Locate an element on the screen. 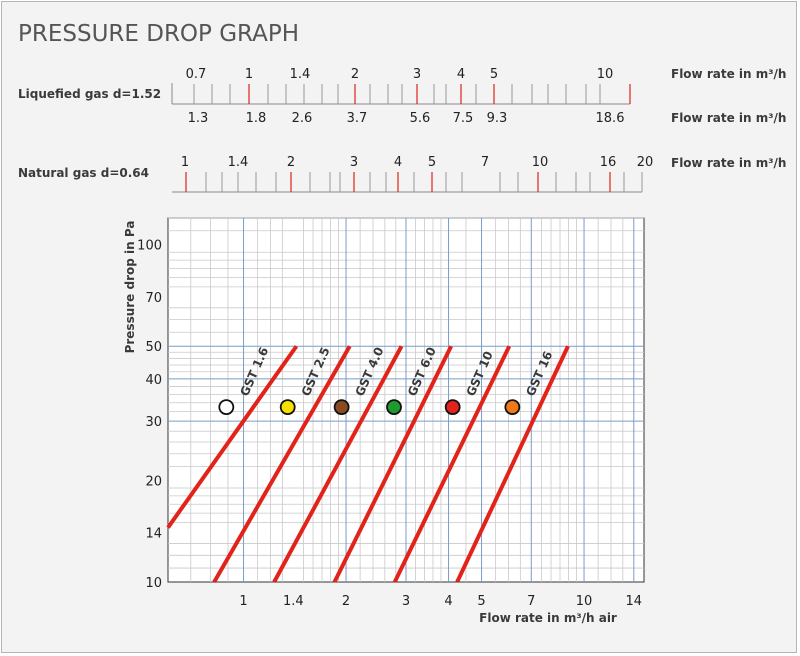 The image size is (800, 656). flow-rate-label-liquefied-top: Flow rate in m³/h is located at coordinates (728, 74).